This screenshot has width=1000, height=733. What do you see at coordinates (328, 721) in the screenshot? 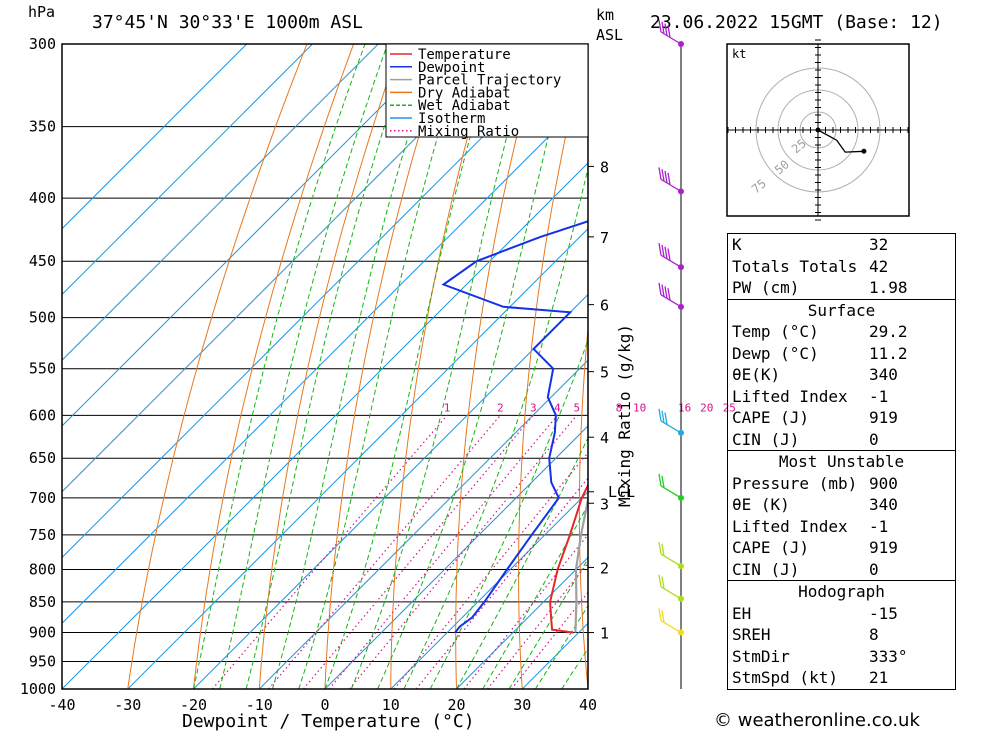
I see `x-axis-title: Dewpoint / Temperature (°C)` at bounding box center [328, 721].